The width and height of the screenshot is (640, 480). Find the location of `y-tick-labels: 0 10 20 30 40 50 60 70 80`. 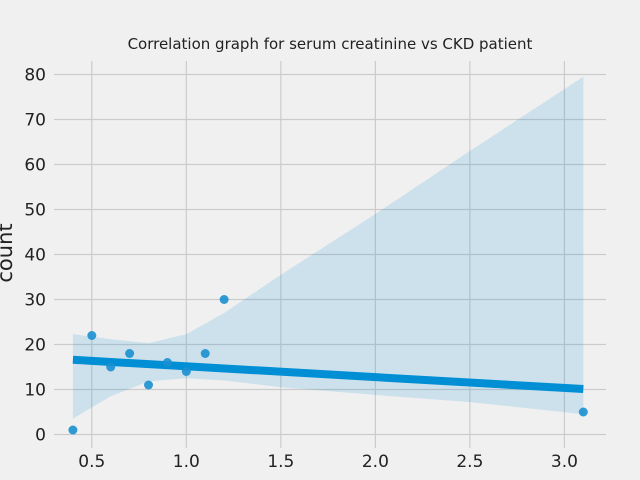

y-tick-labels: 0 10 20 30 40 50 60 70 80 is located at coordinates (35, 256).